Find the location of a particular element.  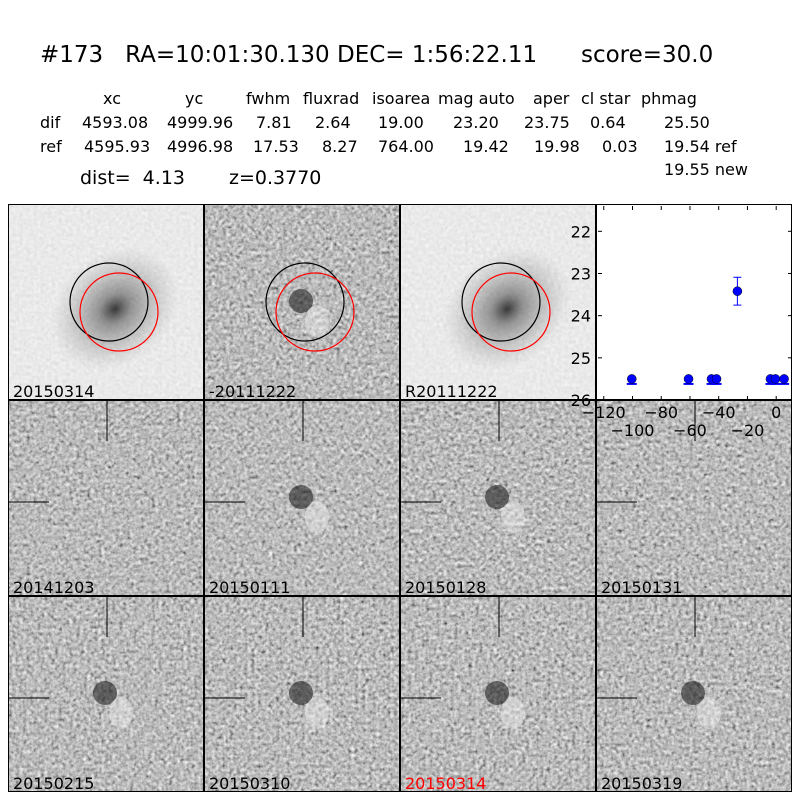

stamp-date-label: 20150310 is located at coordinates (250, 783).